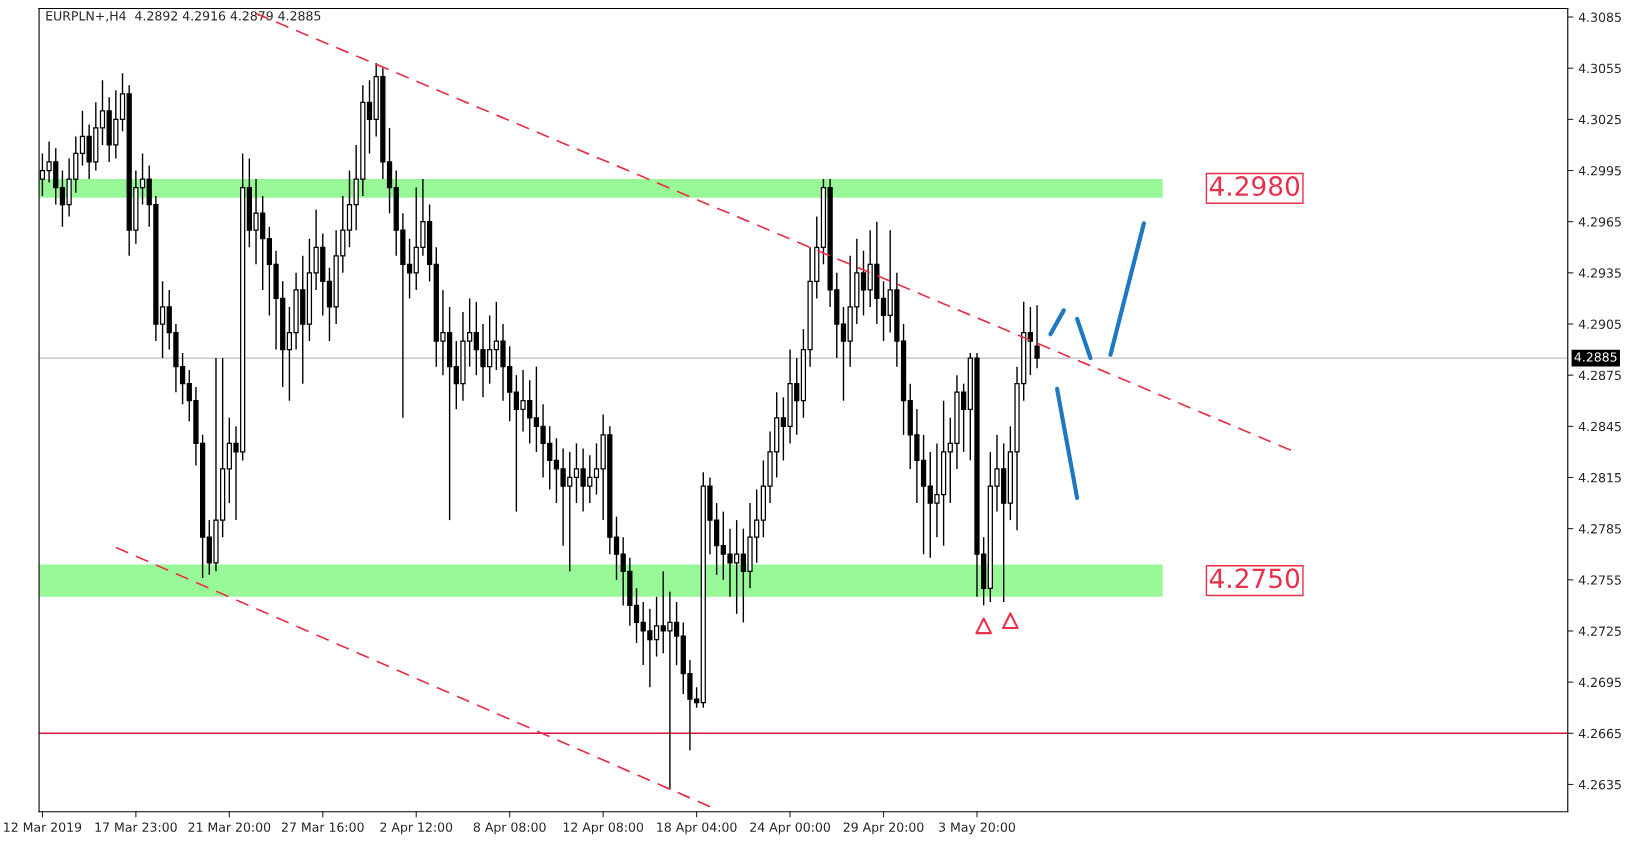  Describe the element at coordinates (1599, 170) in the screenshot. I see `y-tick-label: 4.2995` at that location.